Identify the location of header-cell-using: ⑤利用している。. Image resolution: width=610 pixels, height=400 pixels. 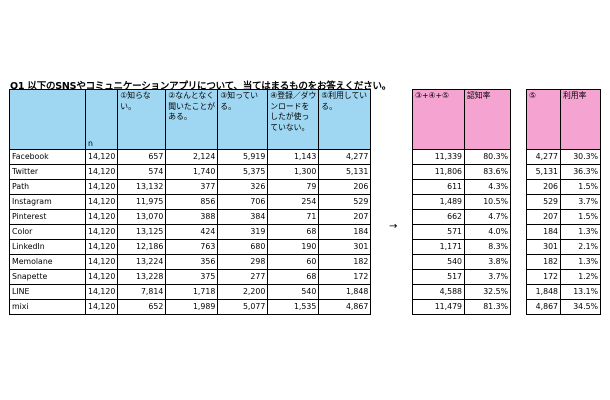
(345, 119).